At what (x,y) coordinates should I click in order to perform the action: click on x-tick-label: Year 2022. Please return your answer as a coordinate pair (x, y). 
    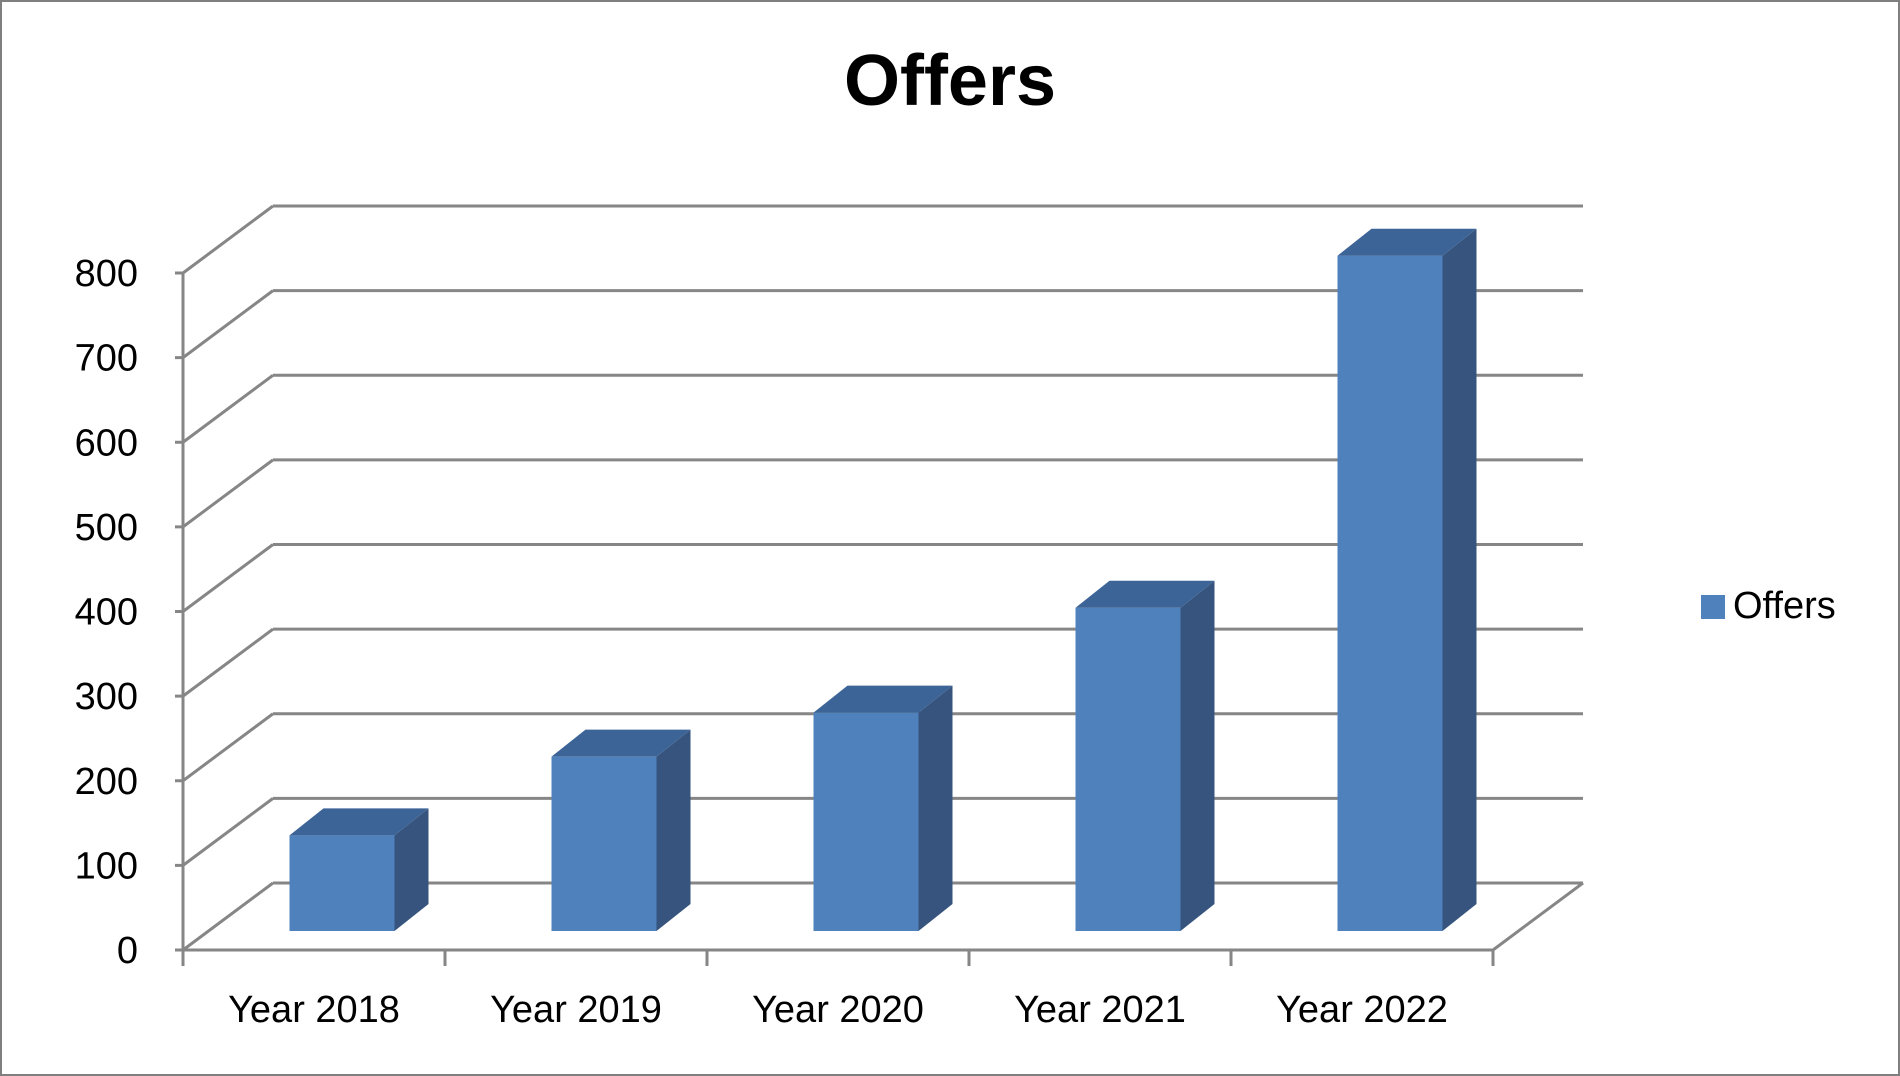
    Looking at the image, I should click on (1362, 1010).